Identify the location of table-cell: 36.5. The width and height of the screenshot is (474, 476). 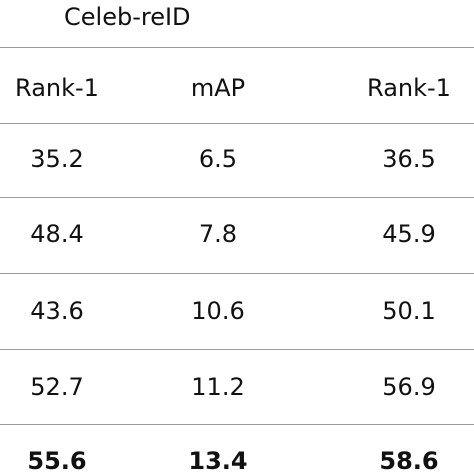
(409, 159).